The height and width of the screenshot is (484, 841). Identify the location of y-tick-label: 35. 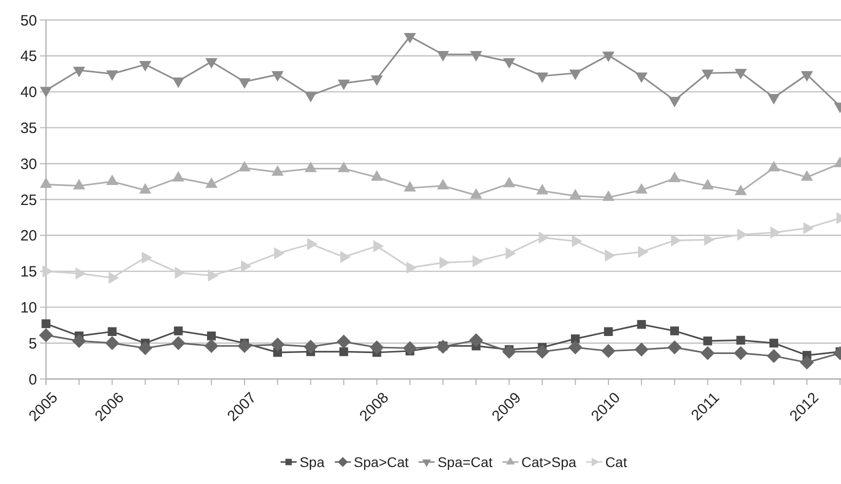
(28, 128).